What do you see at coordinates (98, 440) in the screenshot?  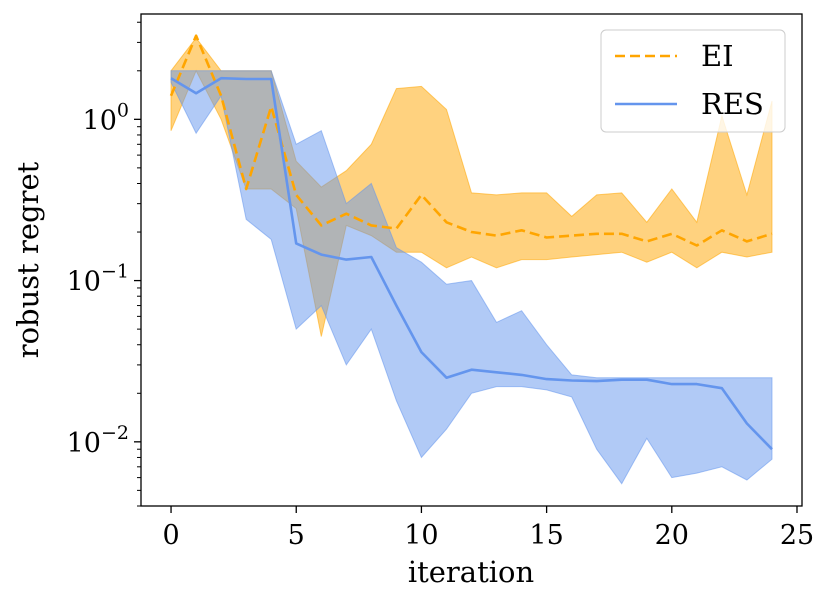 I see `y-tick-label: 10⁻²` at bounding box center [98, 440].